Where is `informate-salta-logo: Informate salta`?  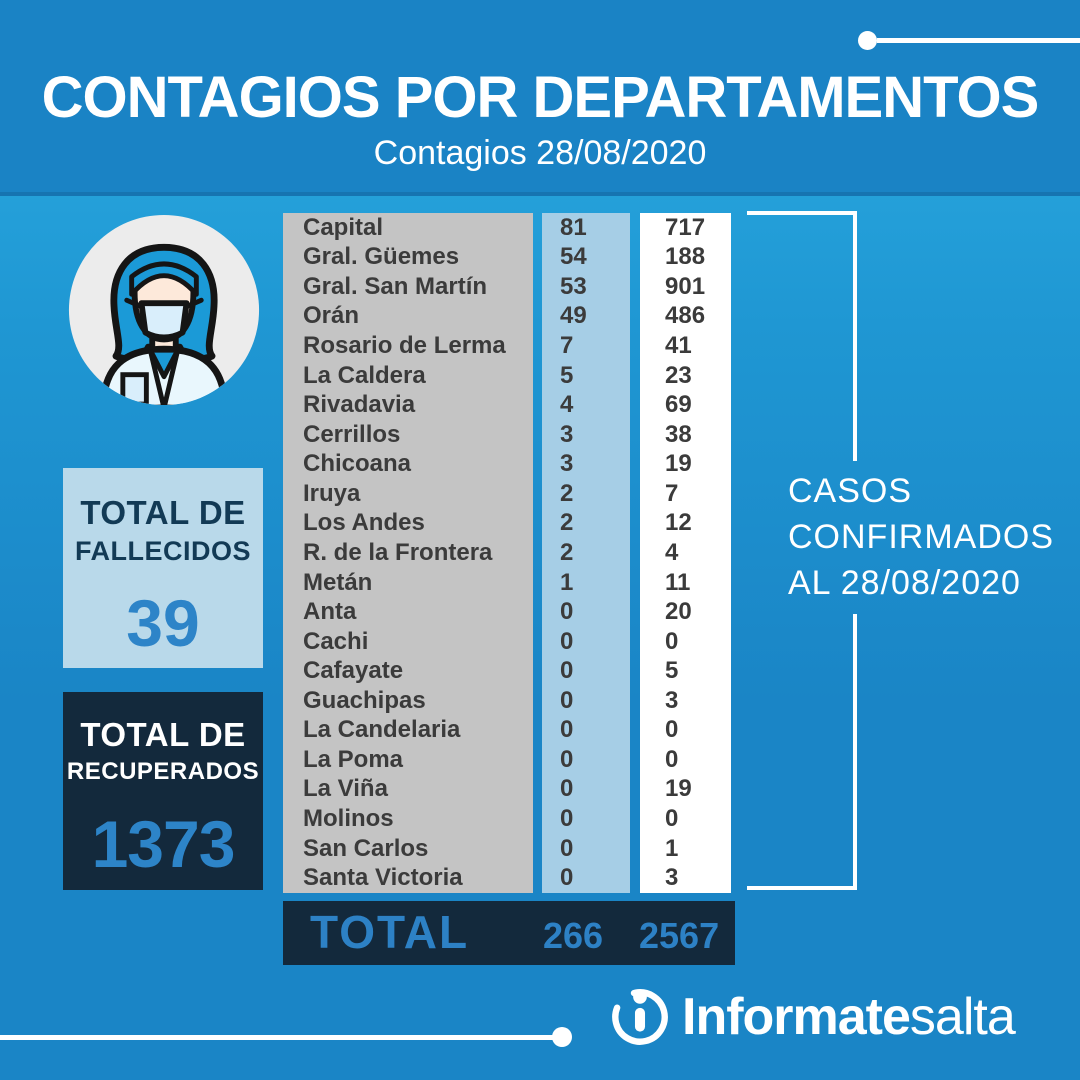
informate-salta-logo: Informate salta is located at coordinates (838, 1017).